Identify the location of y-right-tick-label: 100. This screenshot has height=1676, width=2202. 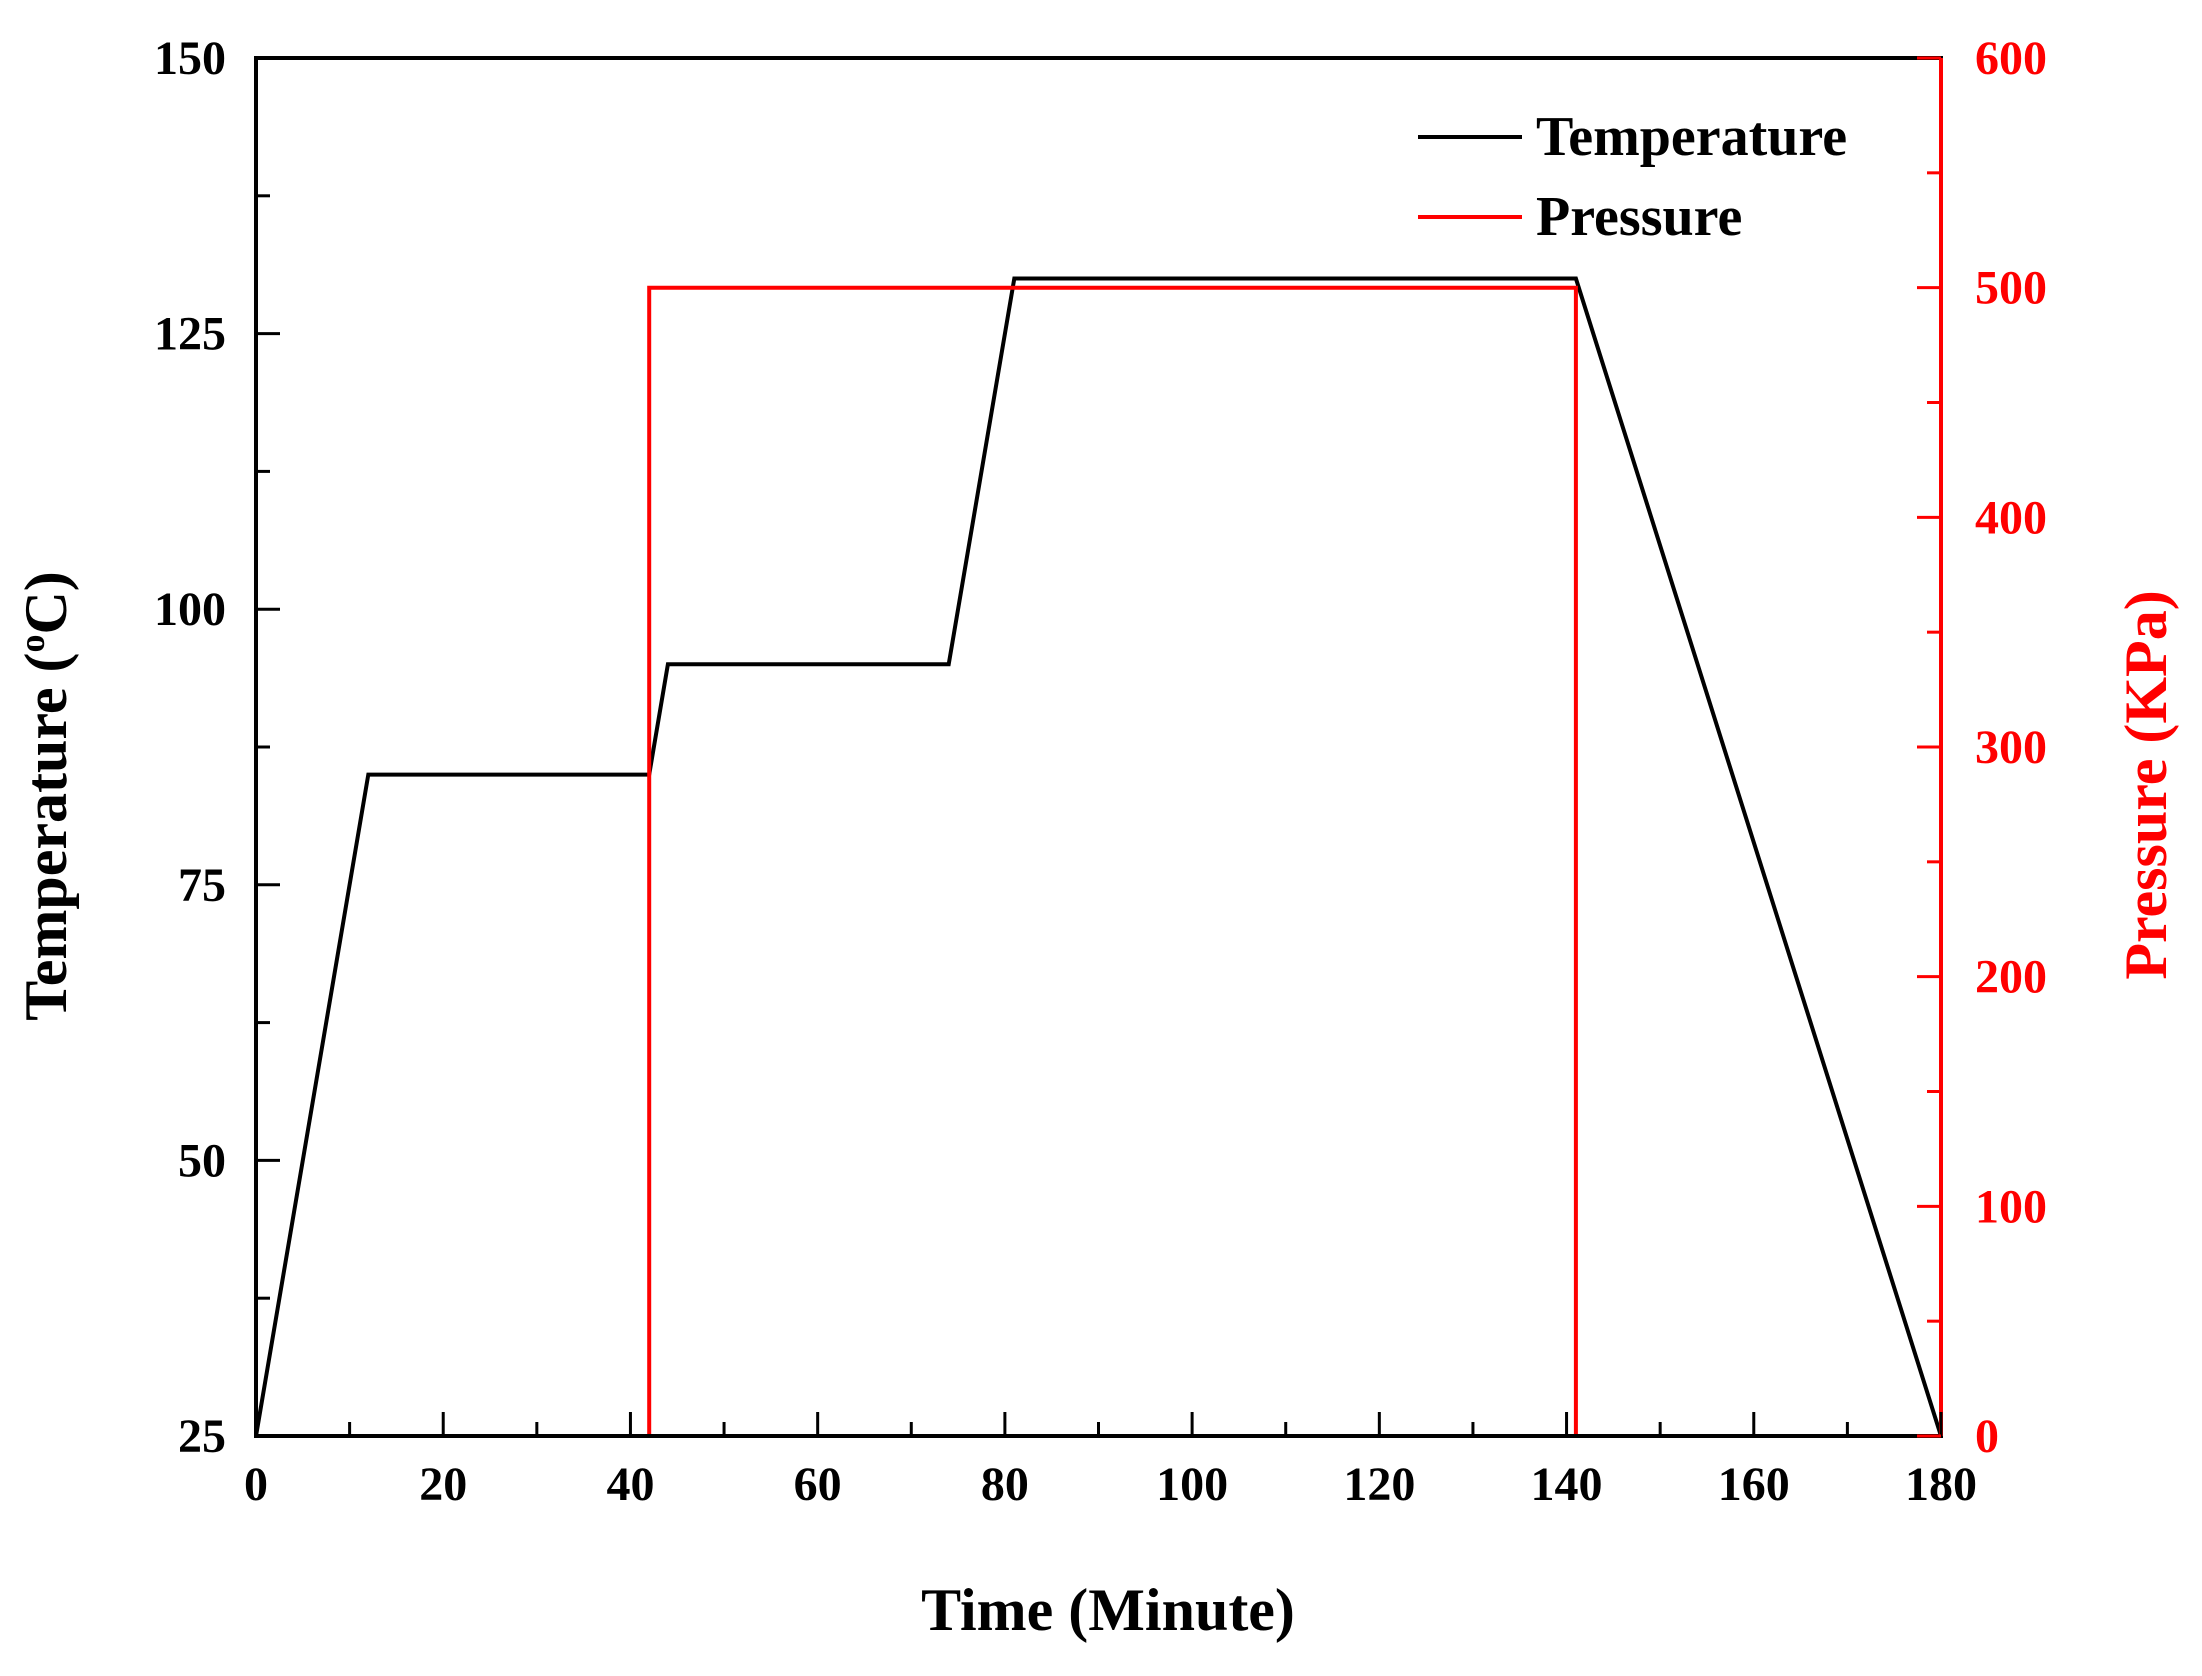
(2011, 1206).